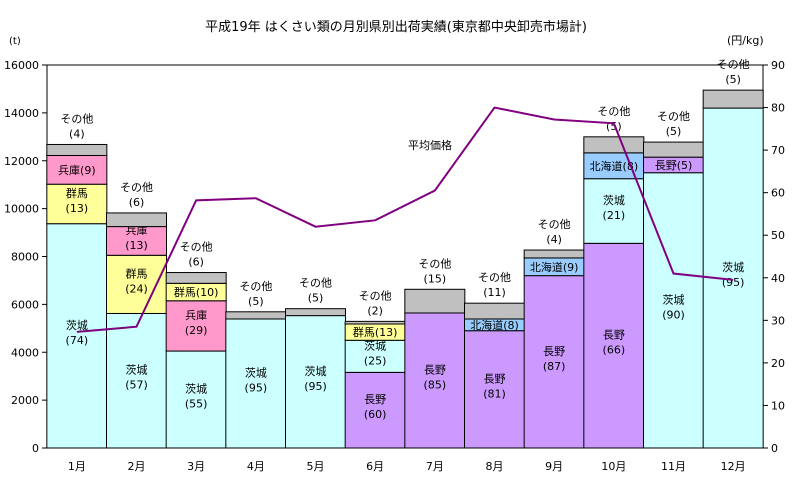  I want to click on price-line-label: 平均価格, so click(430, 145).